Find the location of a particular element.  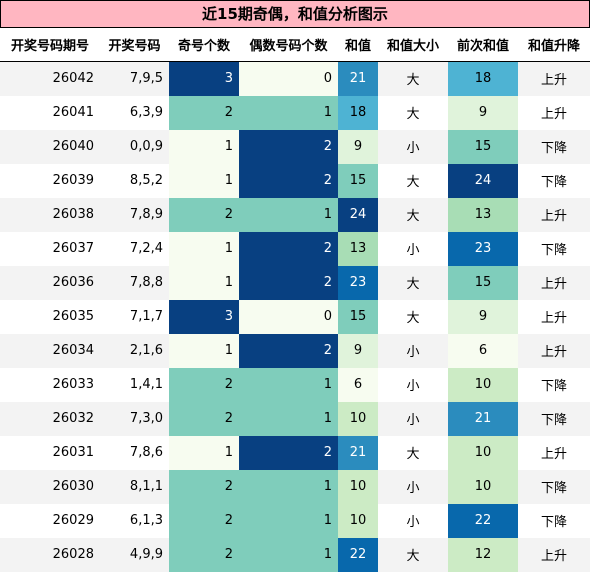

col-numbers-header: 开奖号码 is located at coordinates (134, 45).